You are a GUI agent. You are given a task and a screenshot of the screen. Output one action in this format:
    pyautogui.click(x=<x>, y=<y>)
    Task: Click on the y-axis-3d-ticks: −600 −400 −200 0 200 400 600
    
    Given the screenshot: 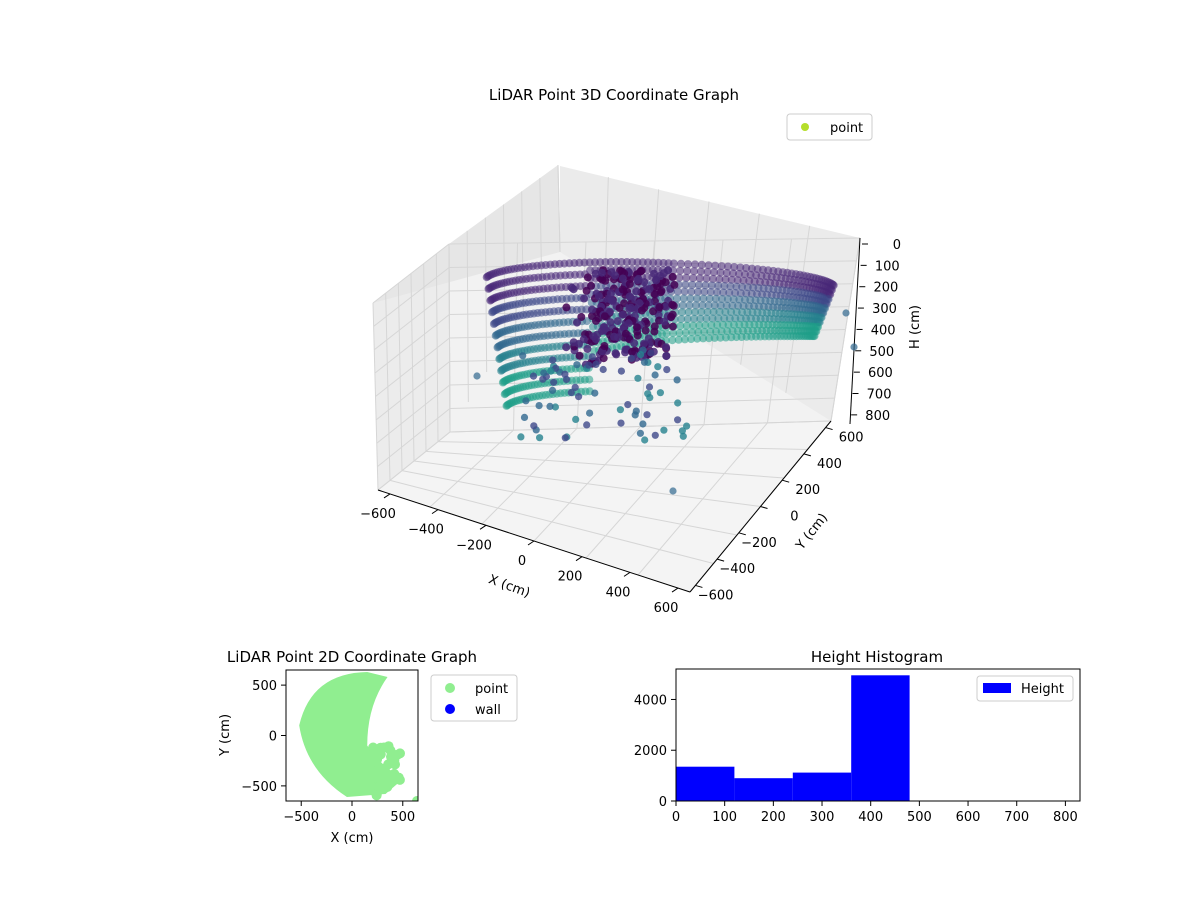 What is the action you would take?
    pyautogui.click(x=779, y=515)
    